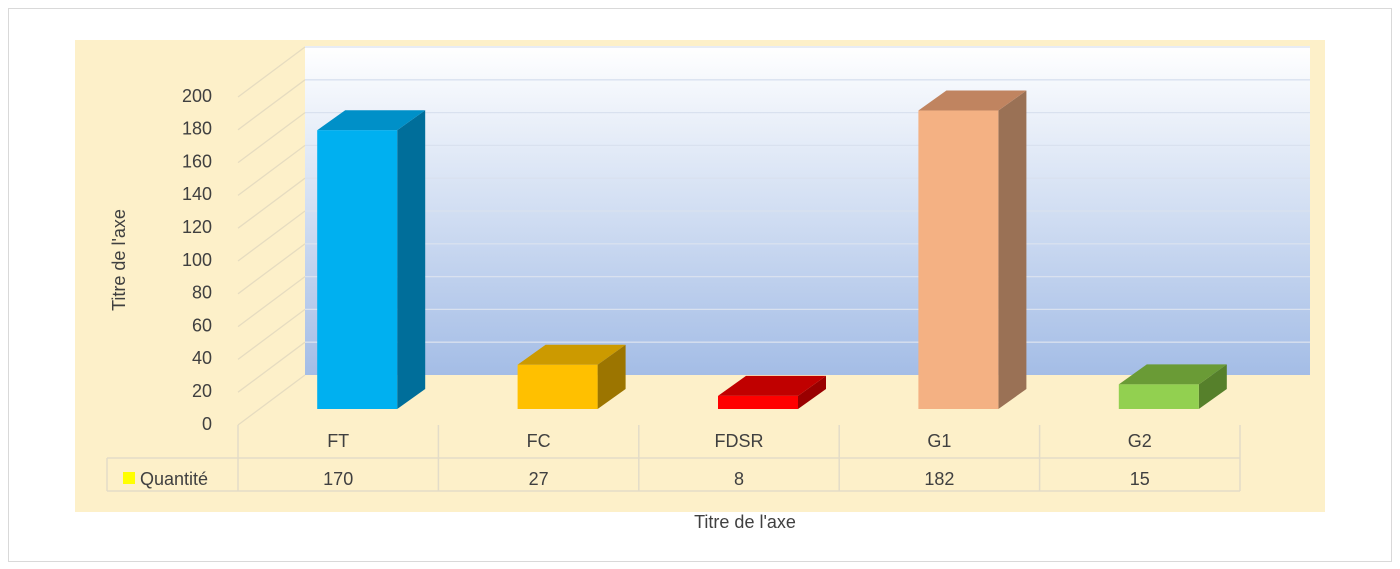  What do you see at coordinates (202, 358) in the screenshot?
I see `y-tick-label: 40` at bounding box center [202, 358].